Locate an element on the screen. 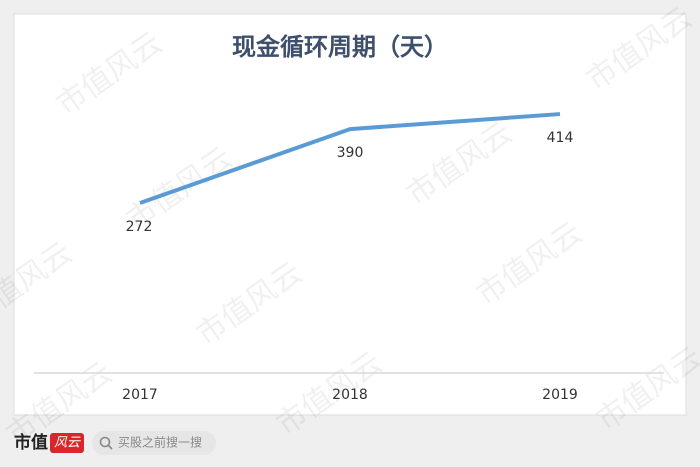  search-text: 买股之前搜一搜 is located at coordinates (160, 442).